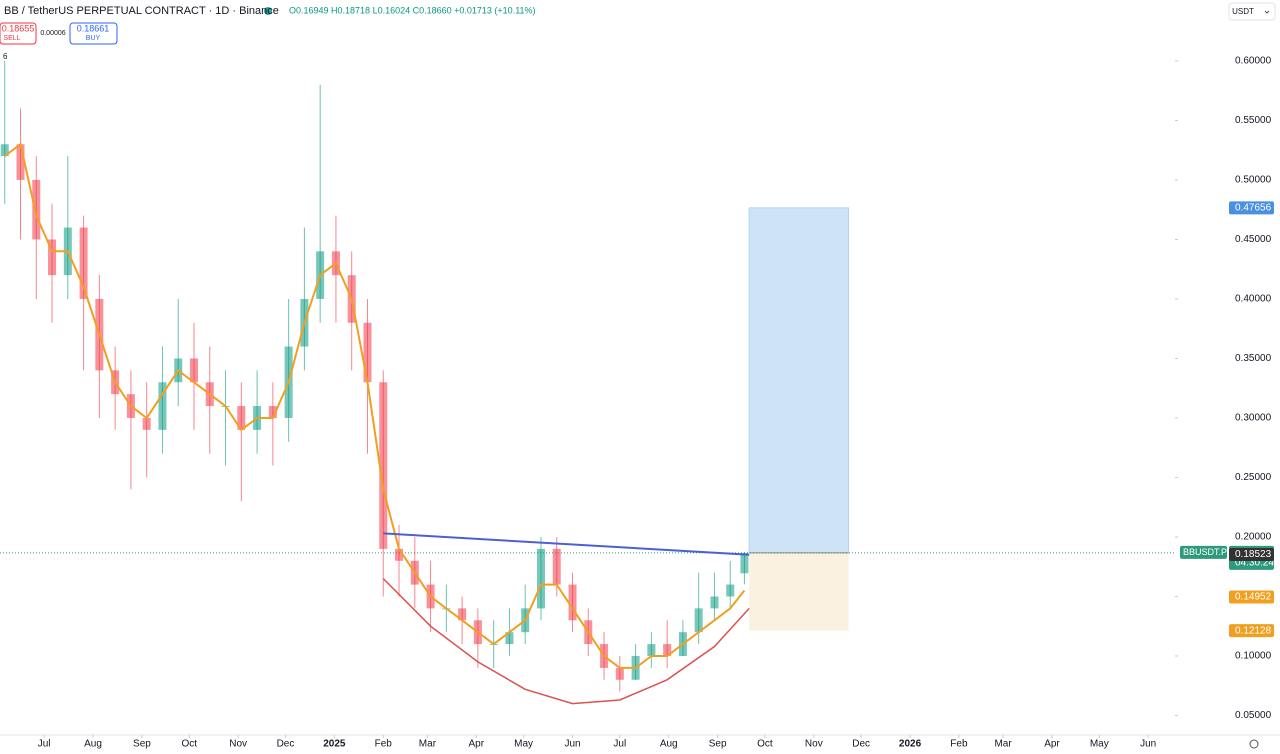 The width and height of the screenshot is (1280, 754). I want to click on status-dot, so click(268, 11).